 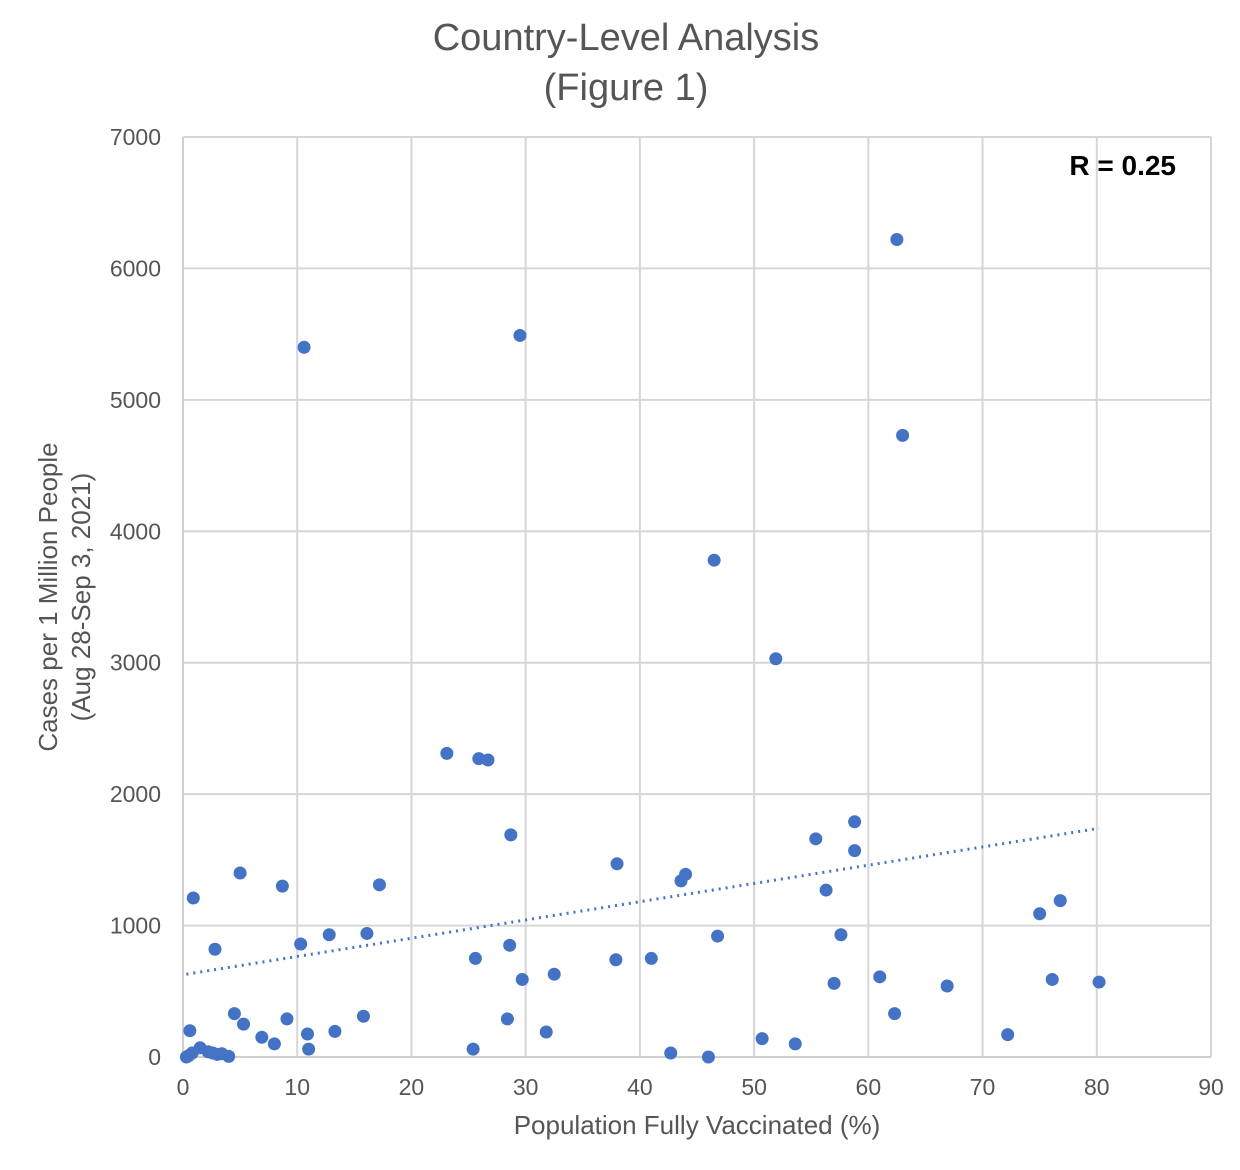 I want to click on chart-subtitle: (Figure 1), so click(x=626, y=88).